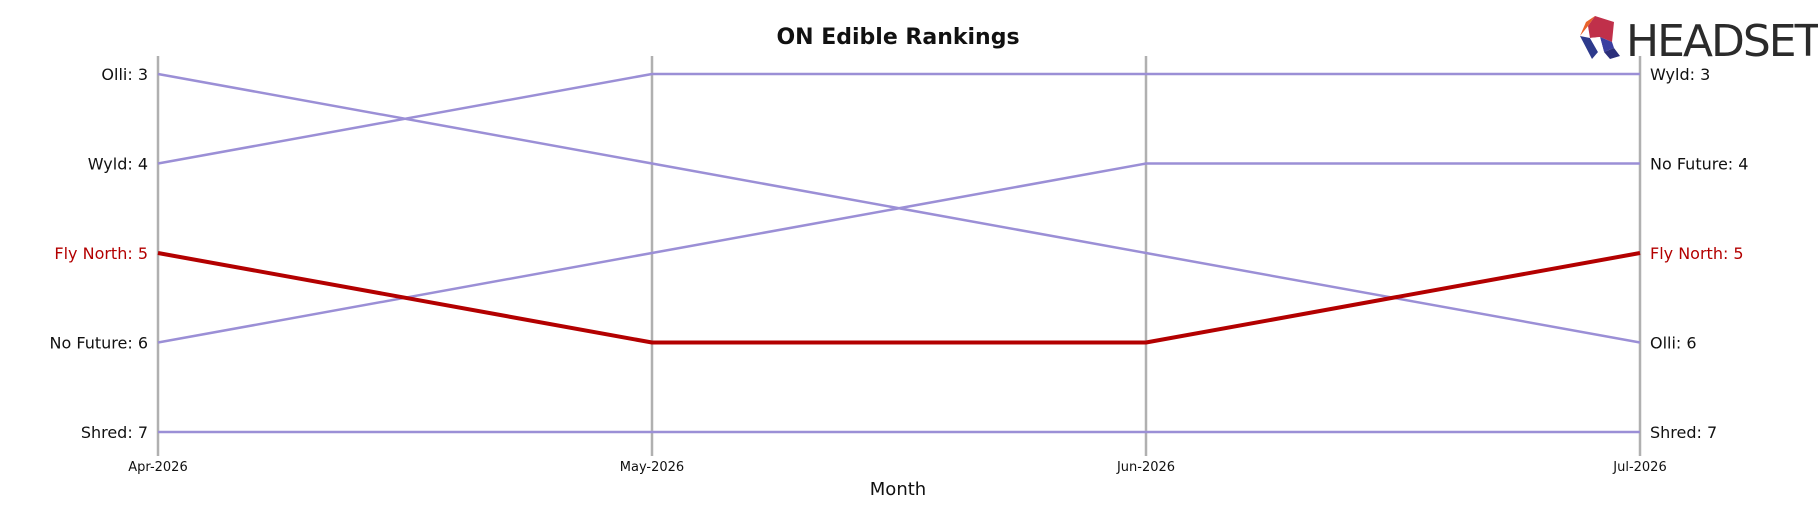 The height and width of the screenshot is (507, 1818). Describe the element at coordinates (1145, 467) in the screenshot. I see `x-tick-label: Jun-2026` at that location.